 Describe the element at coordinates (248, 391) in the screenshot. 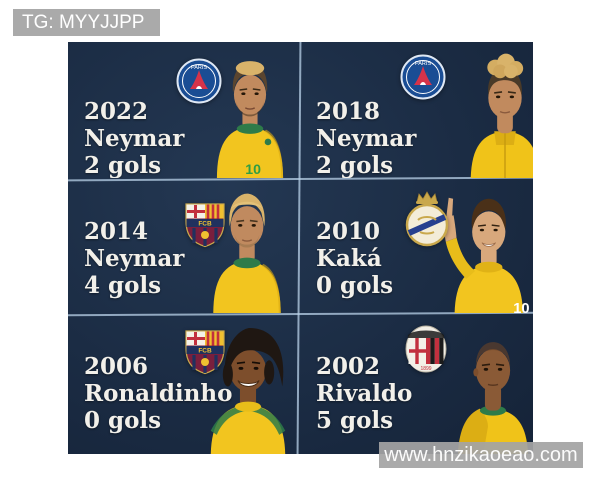

I see `player-photo-ronaldinho` at that location.